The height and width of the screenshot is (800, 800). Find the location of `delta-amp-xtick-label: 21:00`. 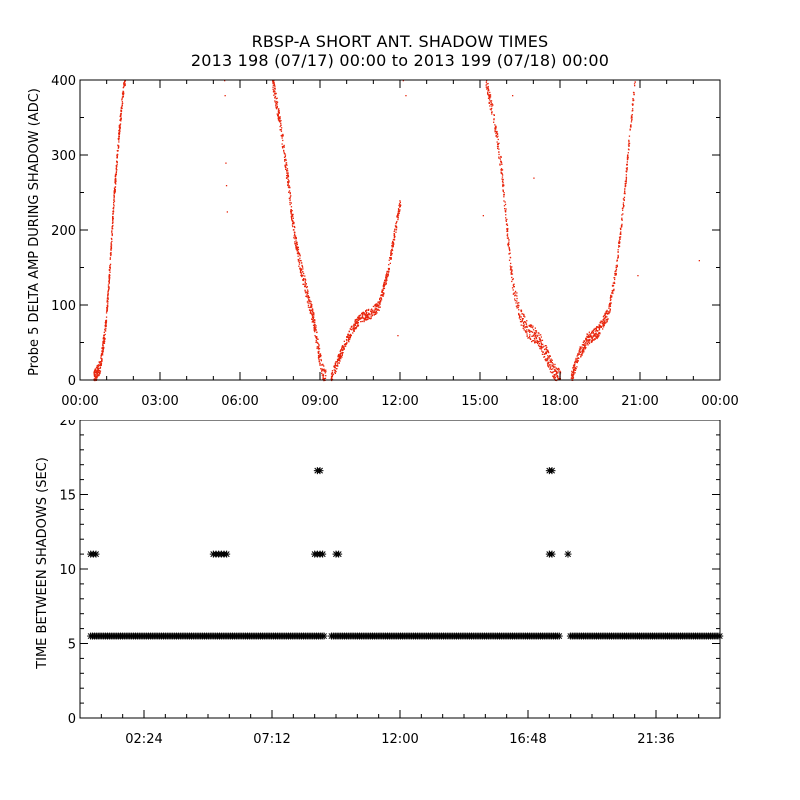

delta-amp-xtick-label: 21:00 is located at coordinates (639, 401).